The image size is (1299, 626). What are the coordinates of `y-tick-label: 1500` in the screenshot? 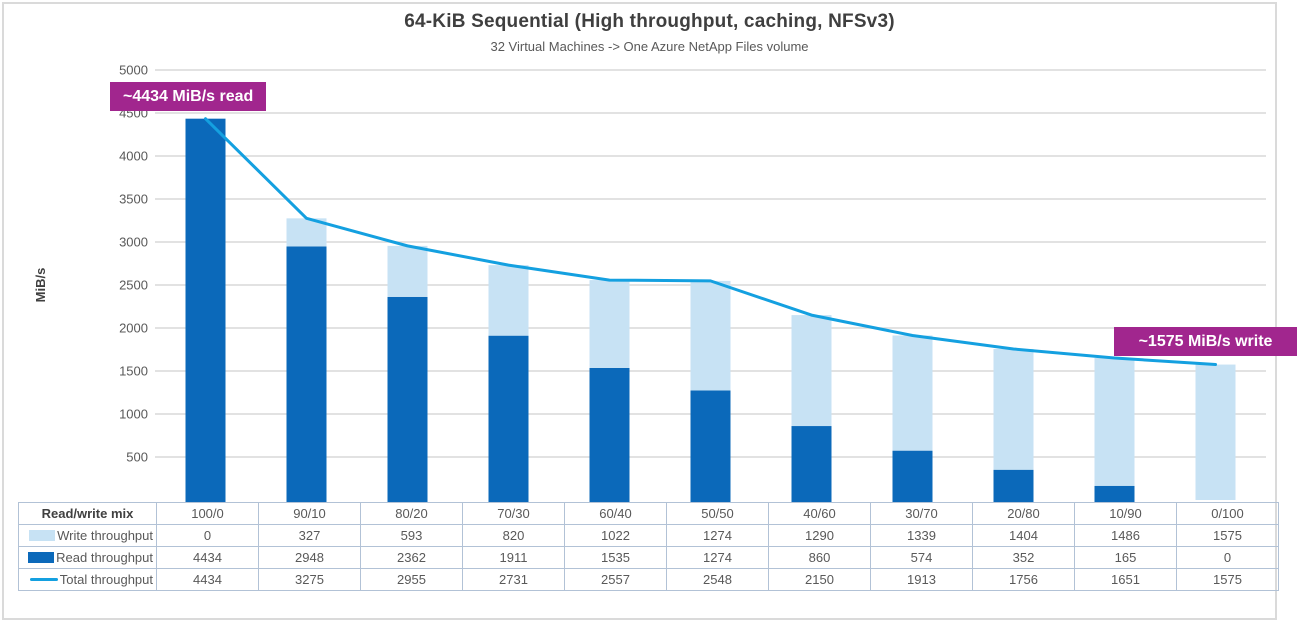 It's located at (133, 371).